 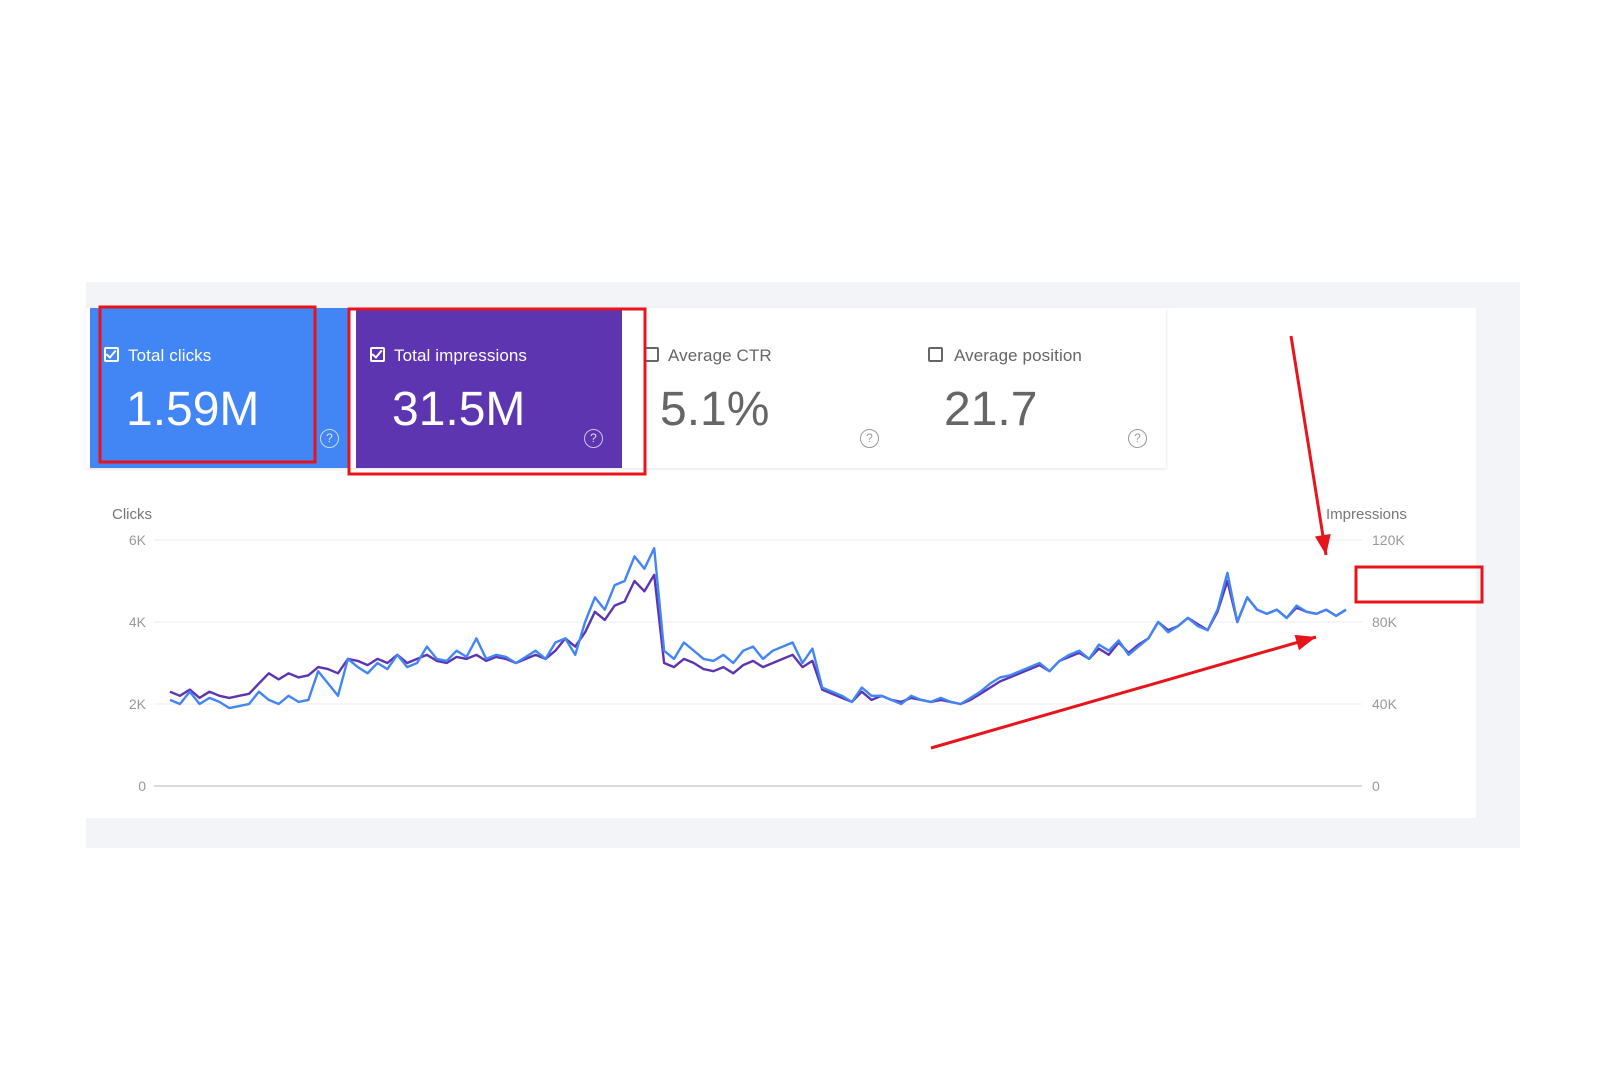 What do you see at coordinates (935, 354) in the screenshot?
I see `checkbox-icon` at bounding box center [935, 354].